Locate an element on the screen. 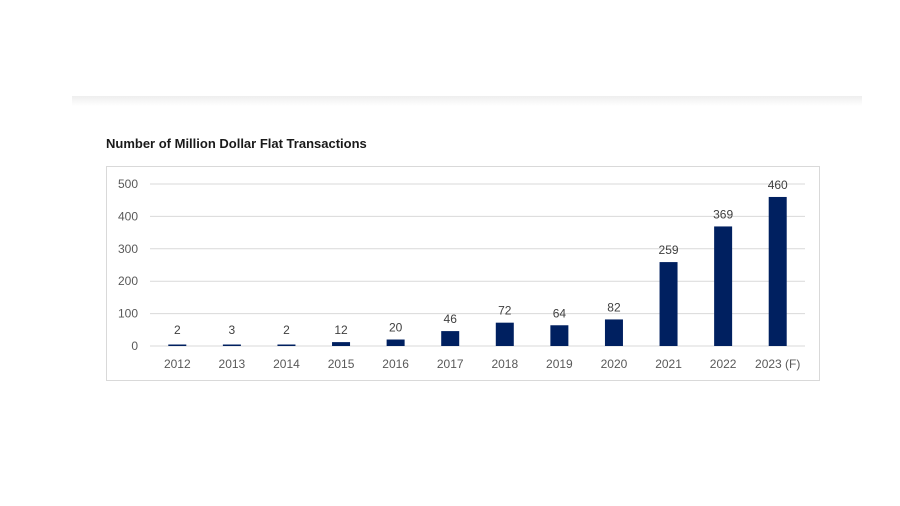 The width and height of the screenshot is (900, 506). x-tick-label: 2019 is located at coordinates (559, 364).